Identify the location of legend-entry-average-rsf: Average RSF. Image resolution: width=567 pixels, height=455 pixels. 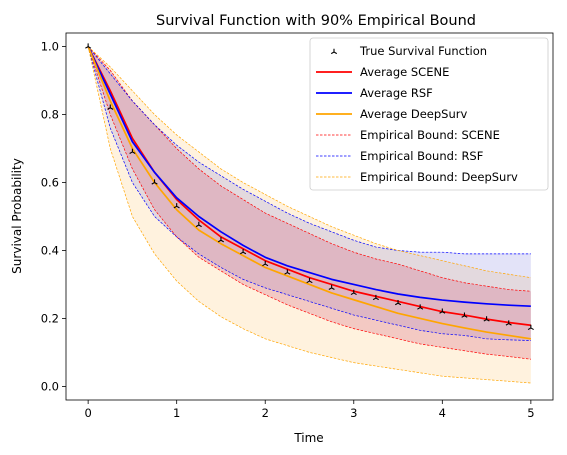
(374, 93).